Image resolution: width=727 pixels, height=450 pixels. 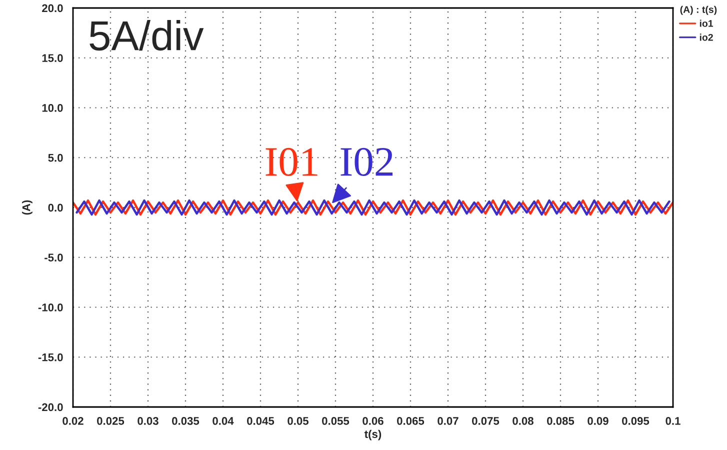 What do you see at coordinates (673, 421) in the screenshot?
I see `x-tick-label: 0.1` at bounding box center [673, 421].